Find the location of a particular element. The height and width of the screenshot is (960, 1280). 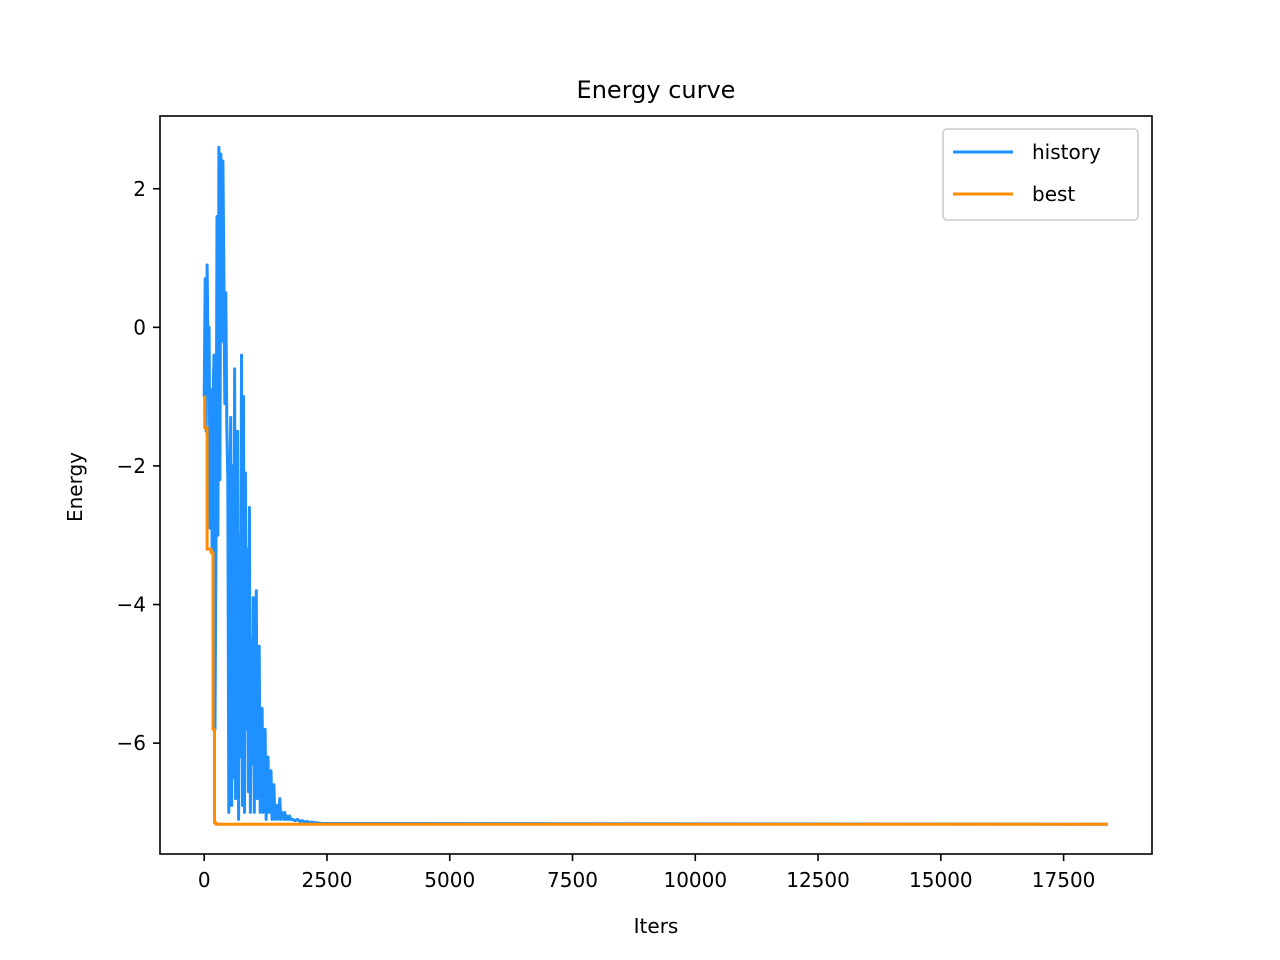

y-tick-label: 0 is located at coordinates (139, 327).